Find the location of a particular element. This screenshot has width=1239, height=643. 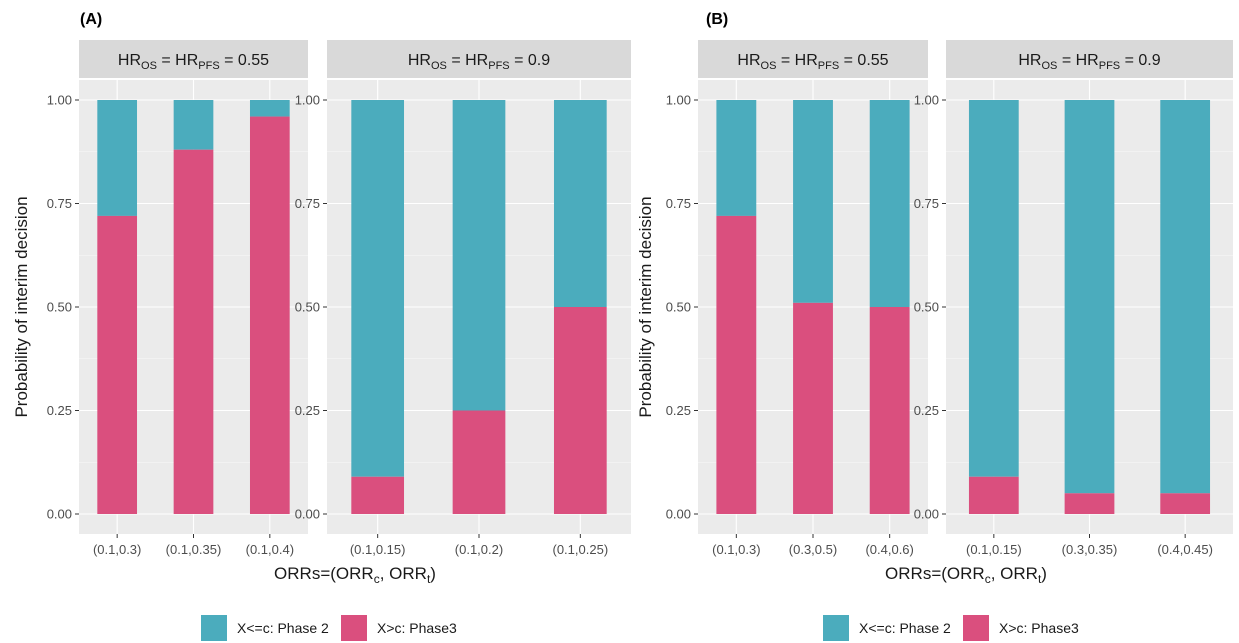

strip-value: = 0.55 is located at coordinates (863, 60).